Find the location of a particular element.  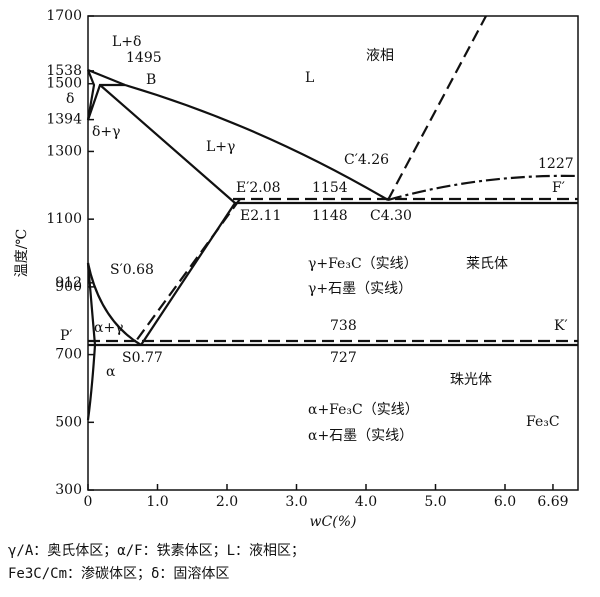

y-tick-label: 1100 is located at coordinates (64, 219).